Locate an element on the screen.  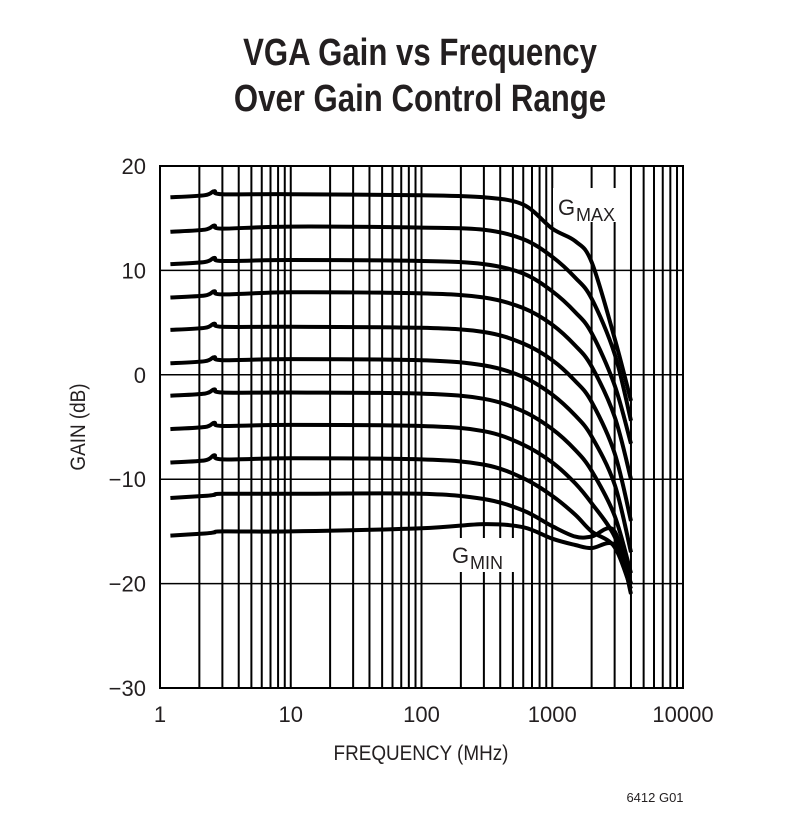
chart-title-line-2: Over Gain Control Range is located at coordinates (420, 99).